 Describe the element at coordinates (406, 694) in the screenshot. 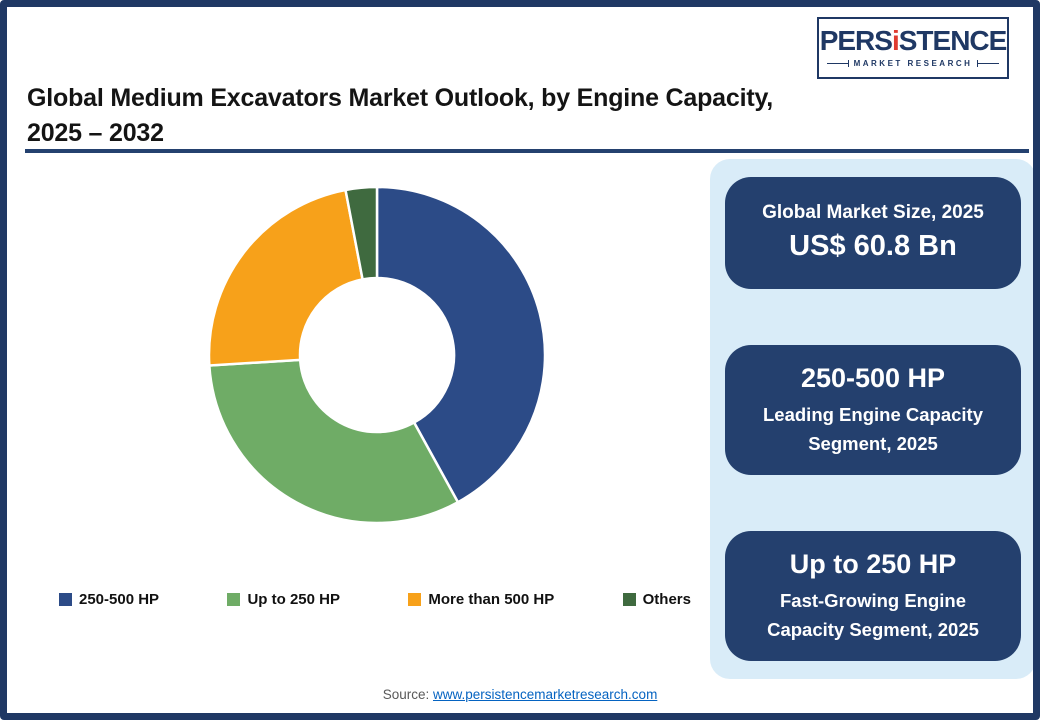

I see `source-label: Source:` at that location.